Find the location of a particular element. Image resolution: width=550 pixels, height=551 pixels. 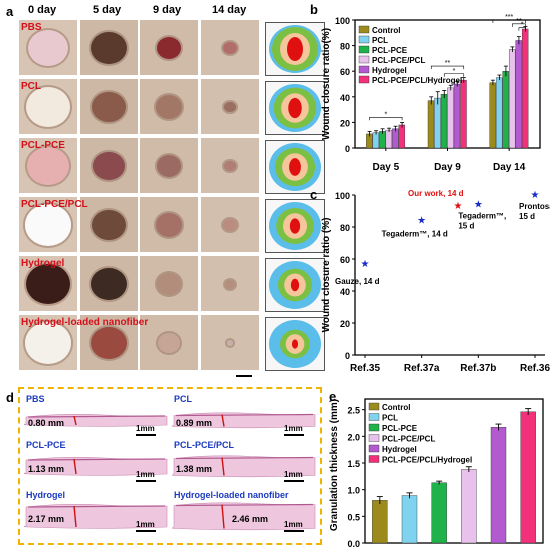

legend-label: PCL-PCE is located at coordinates (400, 428).